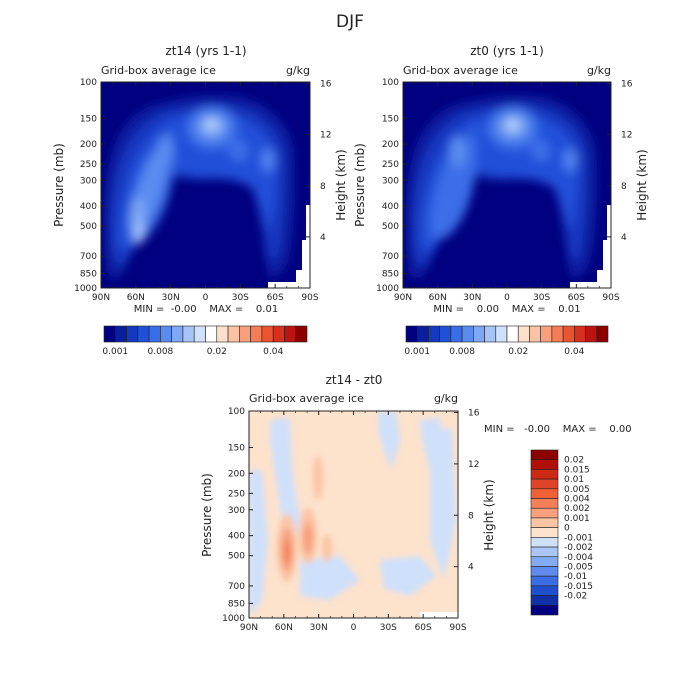 Image resolution: width=700 pixels, height=700 pixels. What do you see at coordinates (438, 298) in the screenshot?
I see `x-tick-label: 60N` at bounding box center [438, 298].